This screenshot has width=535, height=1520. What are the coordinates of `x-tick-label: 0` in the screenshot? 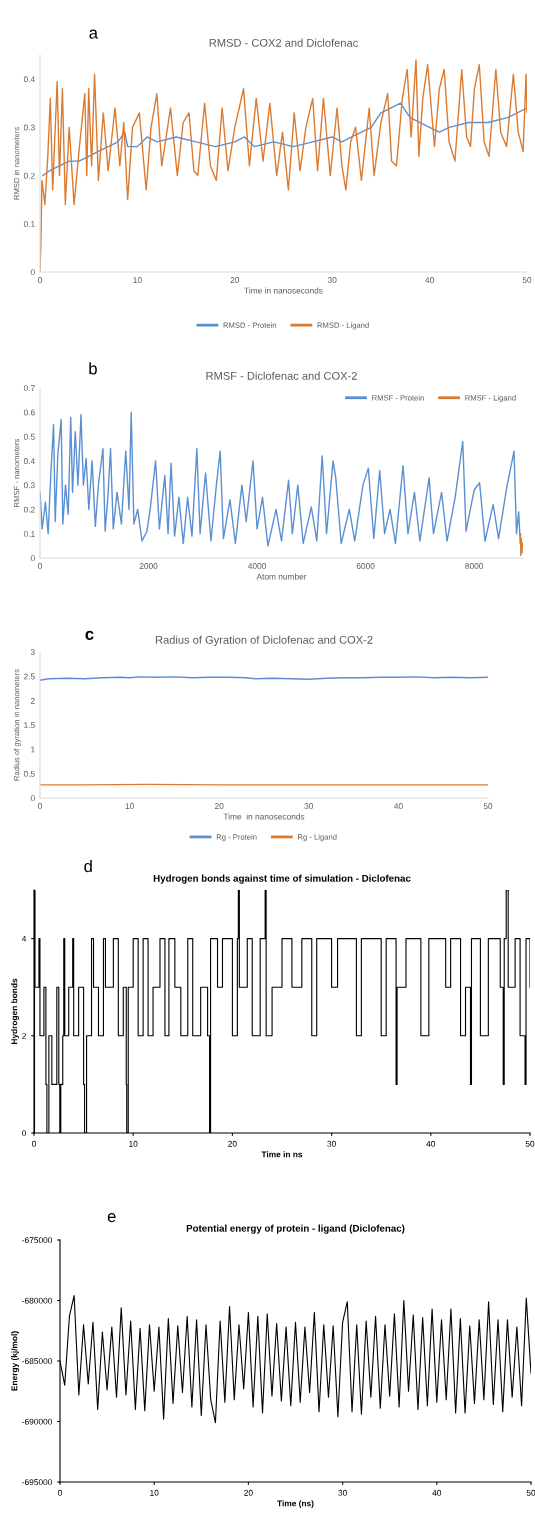 It's located at (60, 1492).